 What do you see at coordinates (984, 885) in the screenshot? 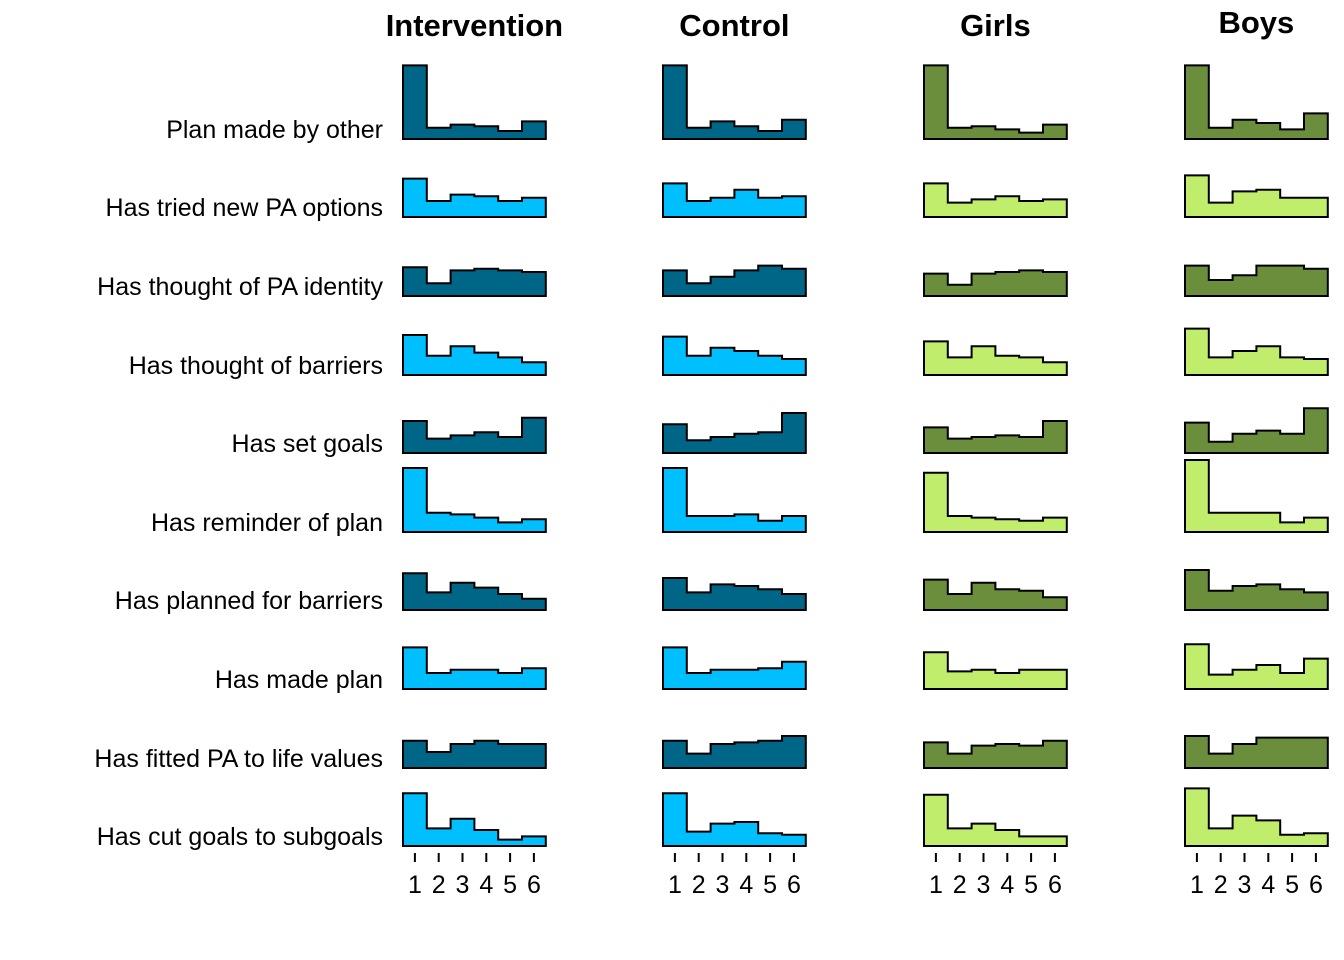
I see `x-tick-label: 3` at bounding box center [984, 885].